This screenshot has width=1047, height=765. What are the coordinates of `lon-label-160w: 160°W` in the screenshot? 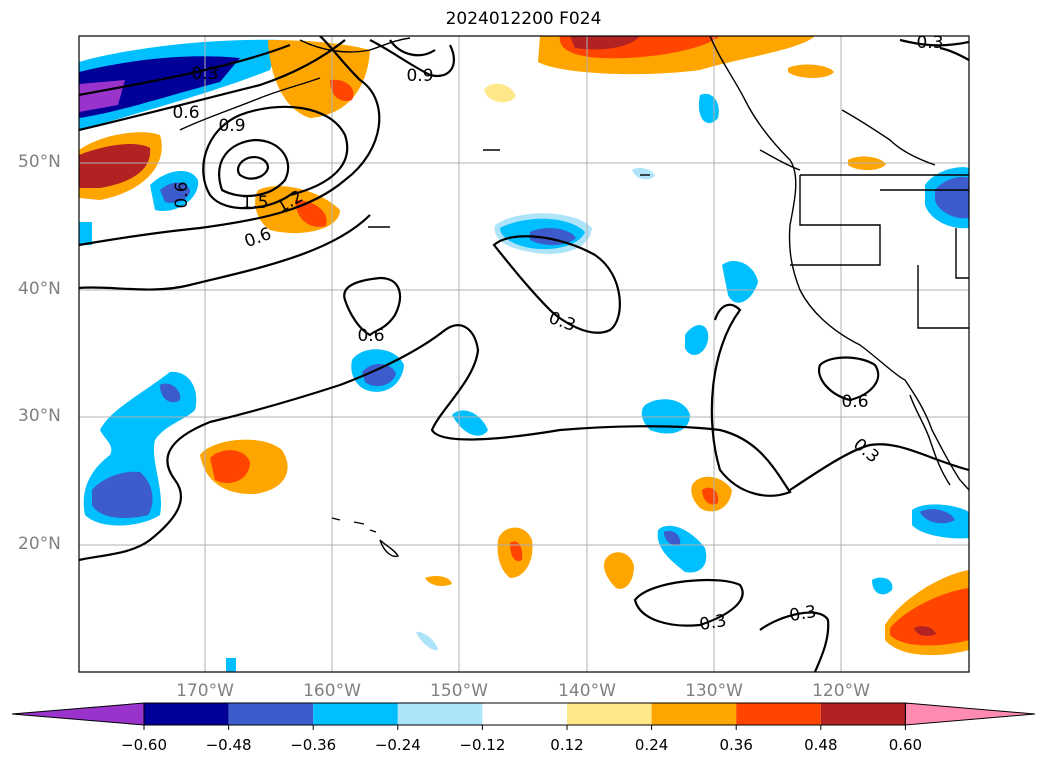 It's located at (332, 691).